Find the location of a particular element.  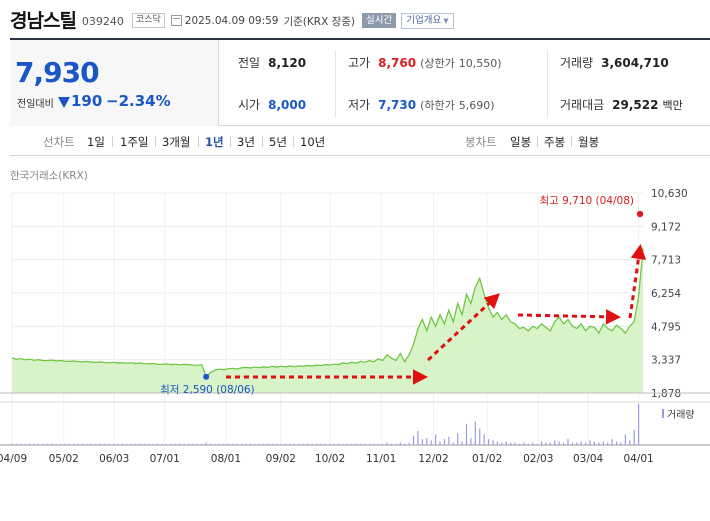

down-triangle-icon is located at coordinates (64, 102).